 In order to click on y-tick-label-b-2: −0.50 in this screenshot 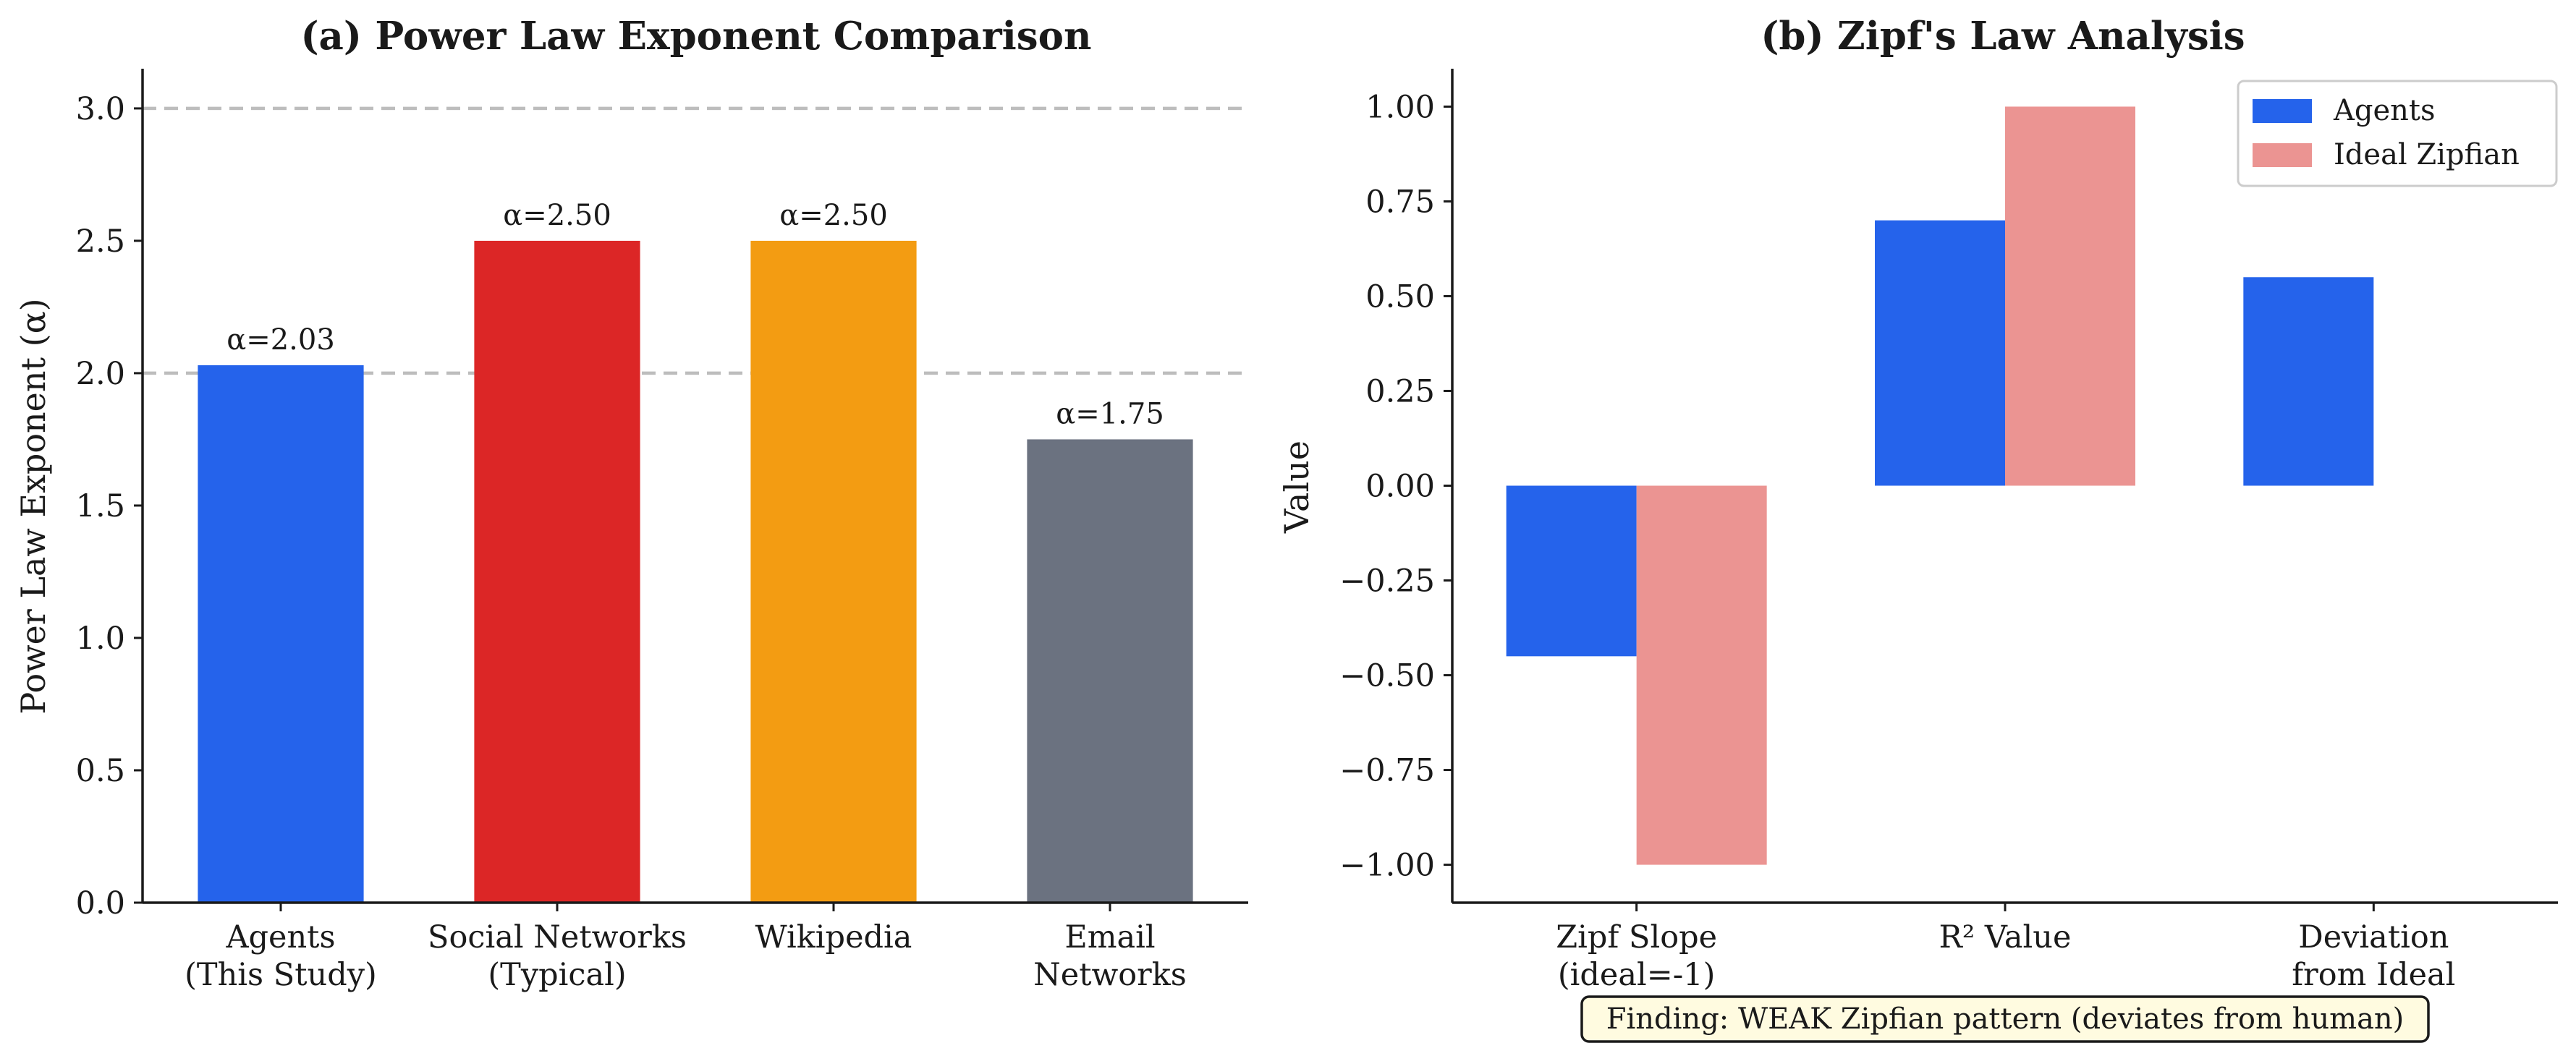, I will do `click(1387, 676)`.